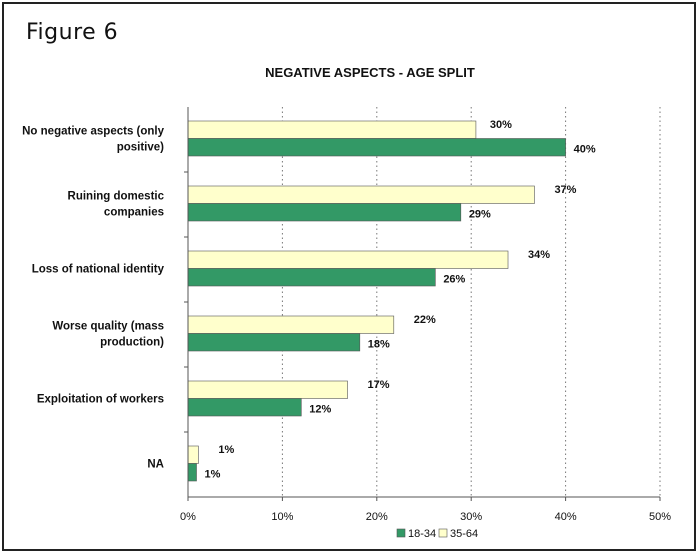 This screenshot has width=700, height=555. Describe the element at coordinates (226, 450) in the screenshot. I see `data-label-35-64-5: 1%` at that location.